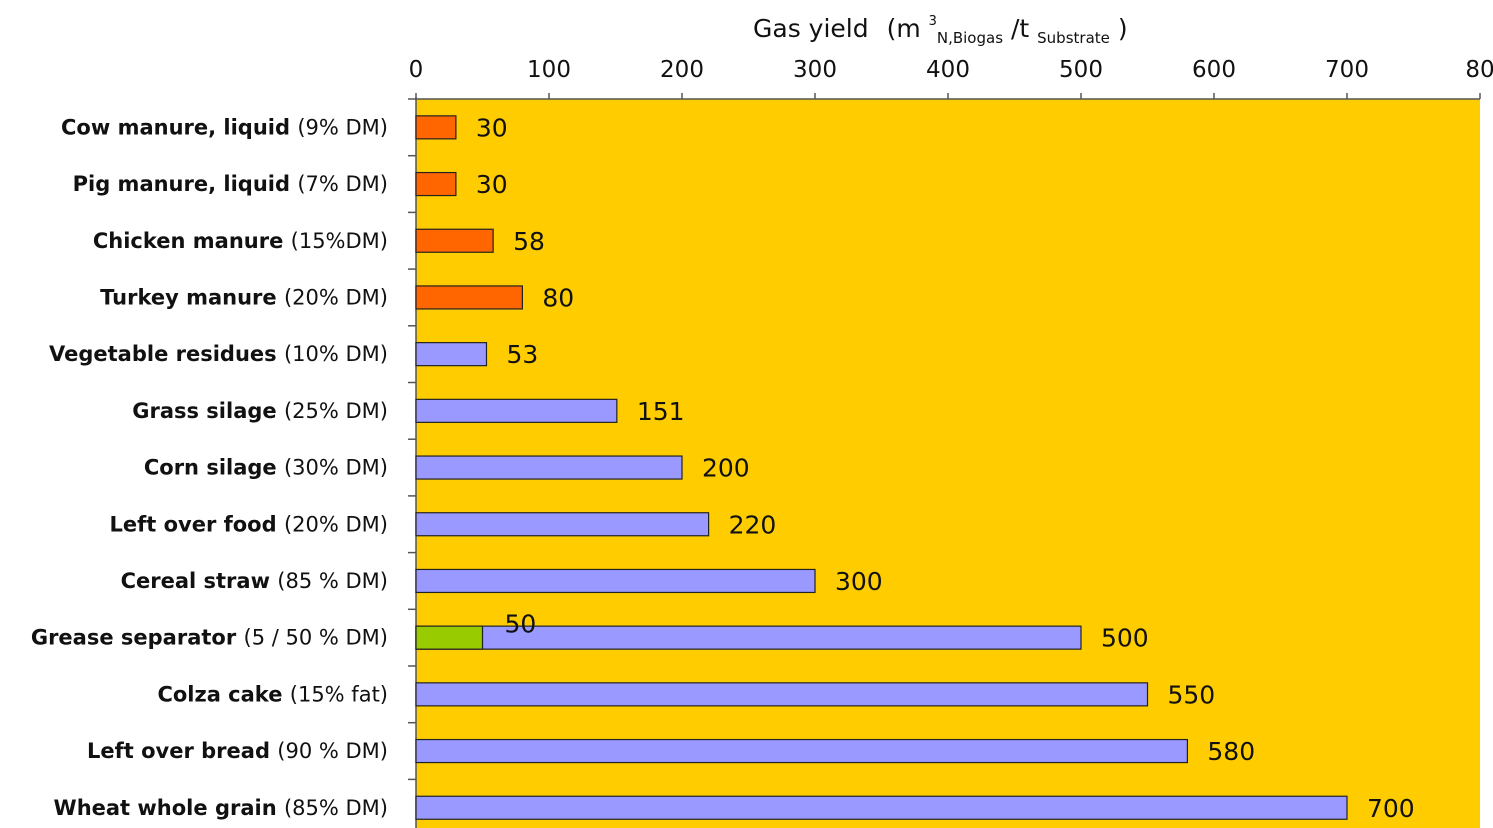 The height and width of the screenshot is (828, 1493). What do you see at coordinates (230, 184) in the screenshot?
I see `category-label: Pig manure, liquid (7% DM)` at bounding box center [230, 184].